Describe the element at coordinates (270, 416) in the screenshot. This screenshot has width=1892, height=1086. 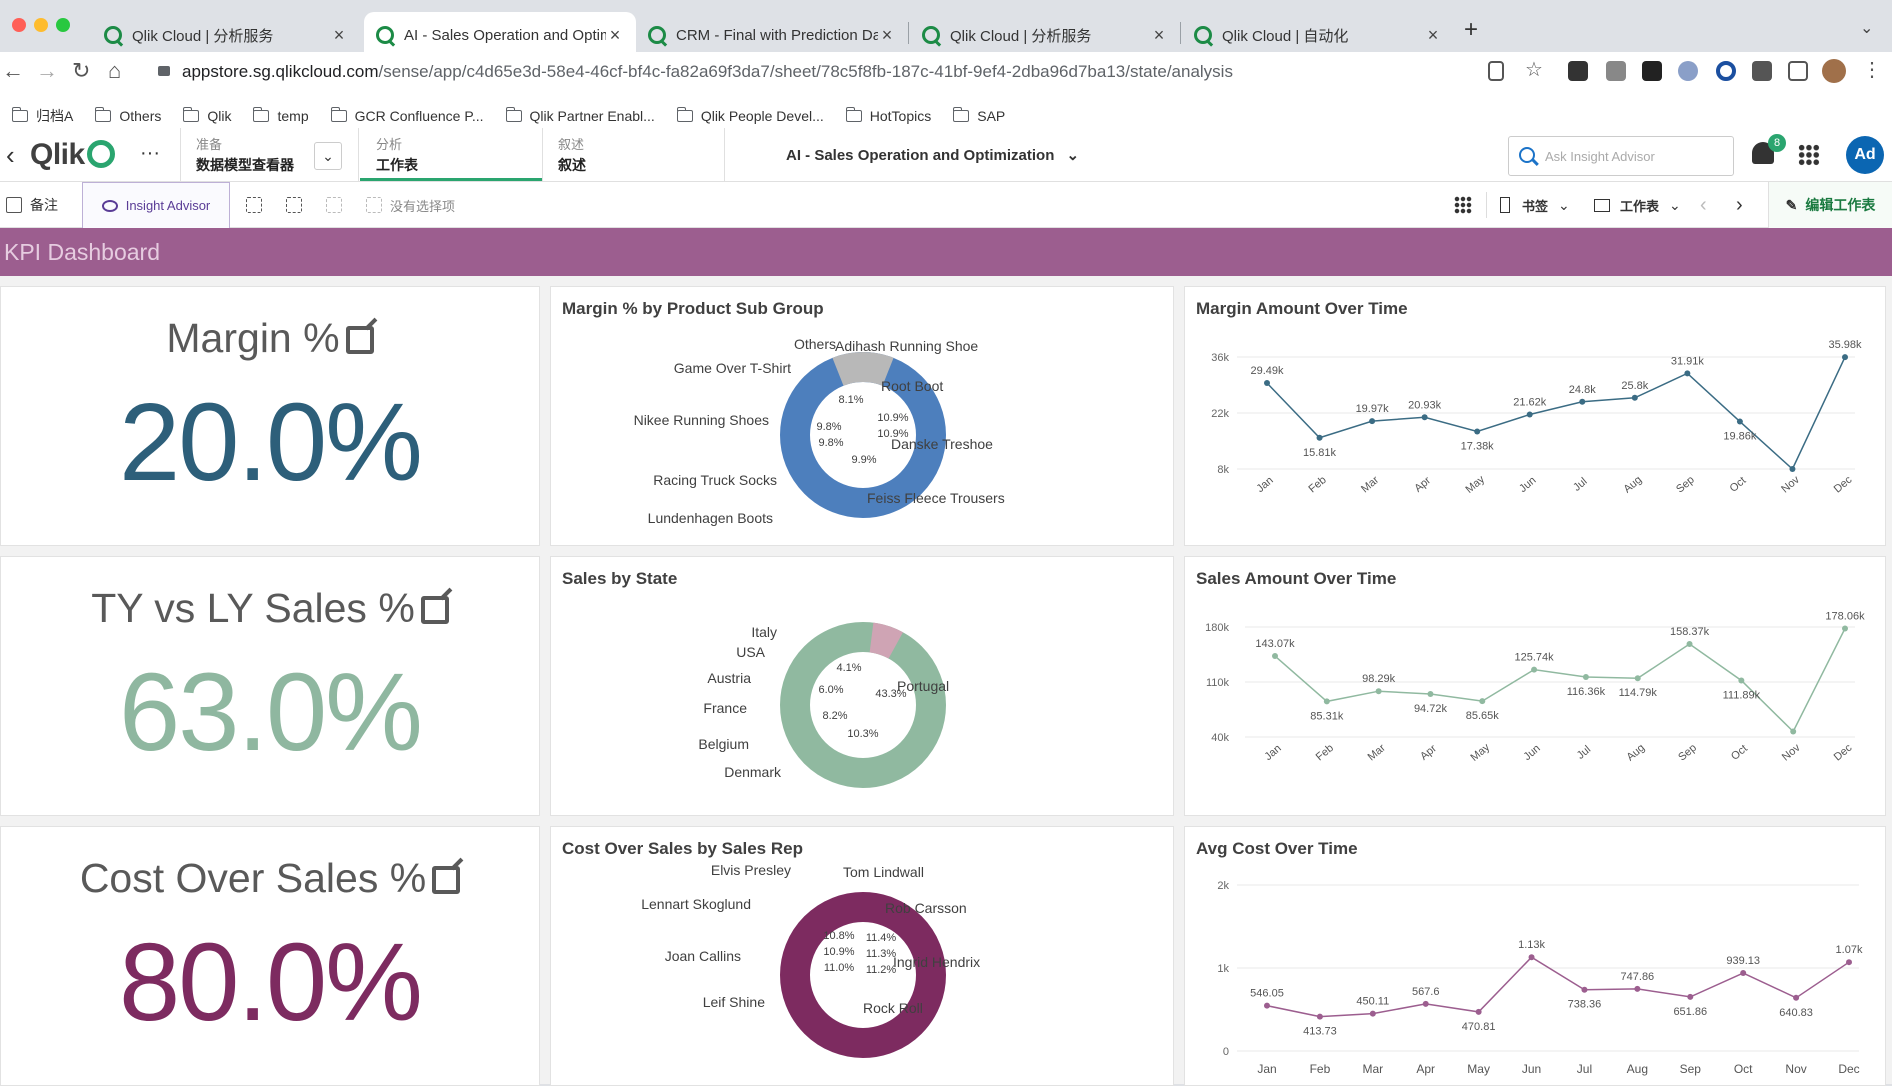
I see `kpi-card-margin: Margin % 20.0%` at that location.